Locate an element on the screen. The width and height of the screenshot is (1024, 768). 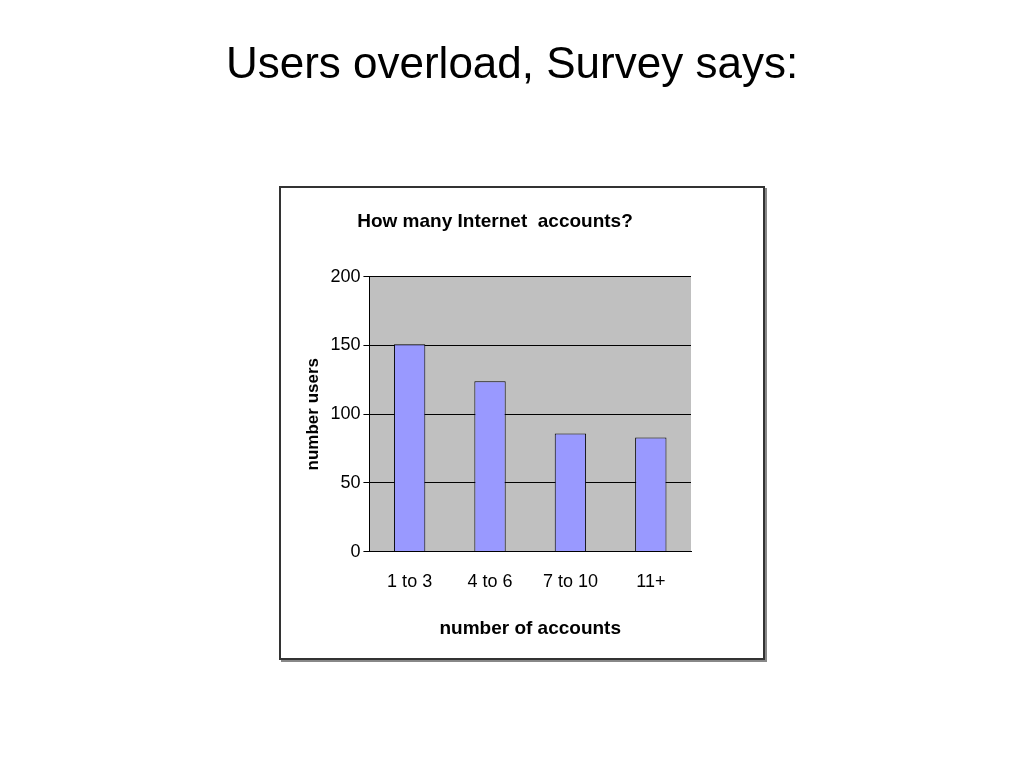
y-axis-title: number users is located at coordinates (312, 414).